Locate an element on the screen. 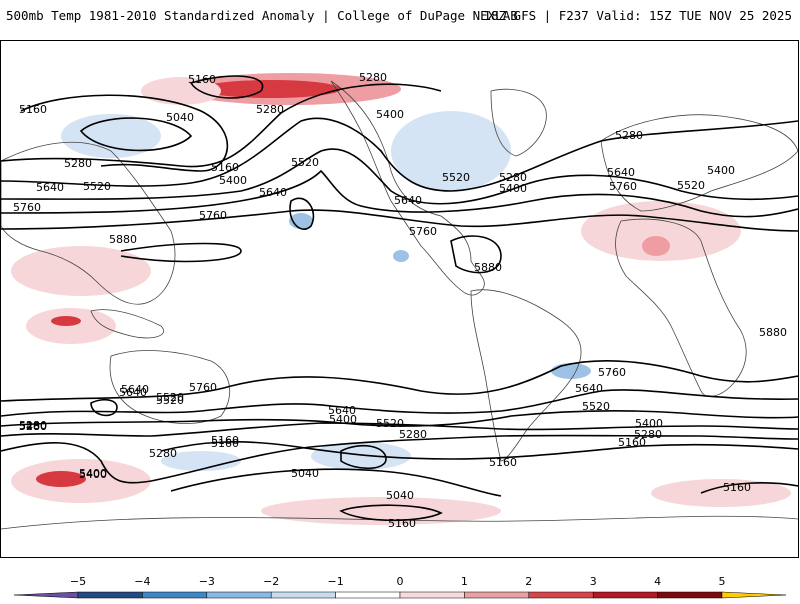  colorbar-tick-label: 1 is located at coordinates (464, 581).